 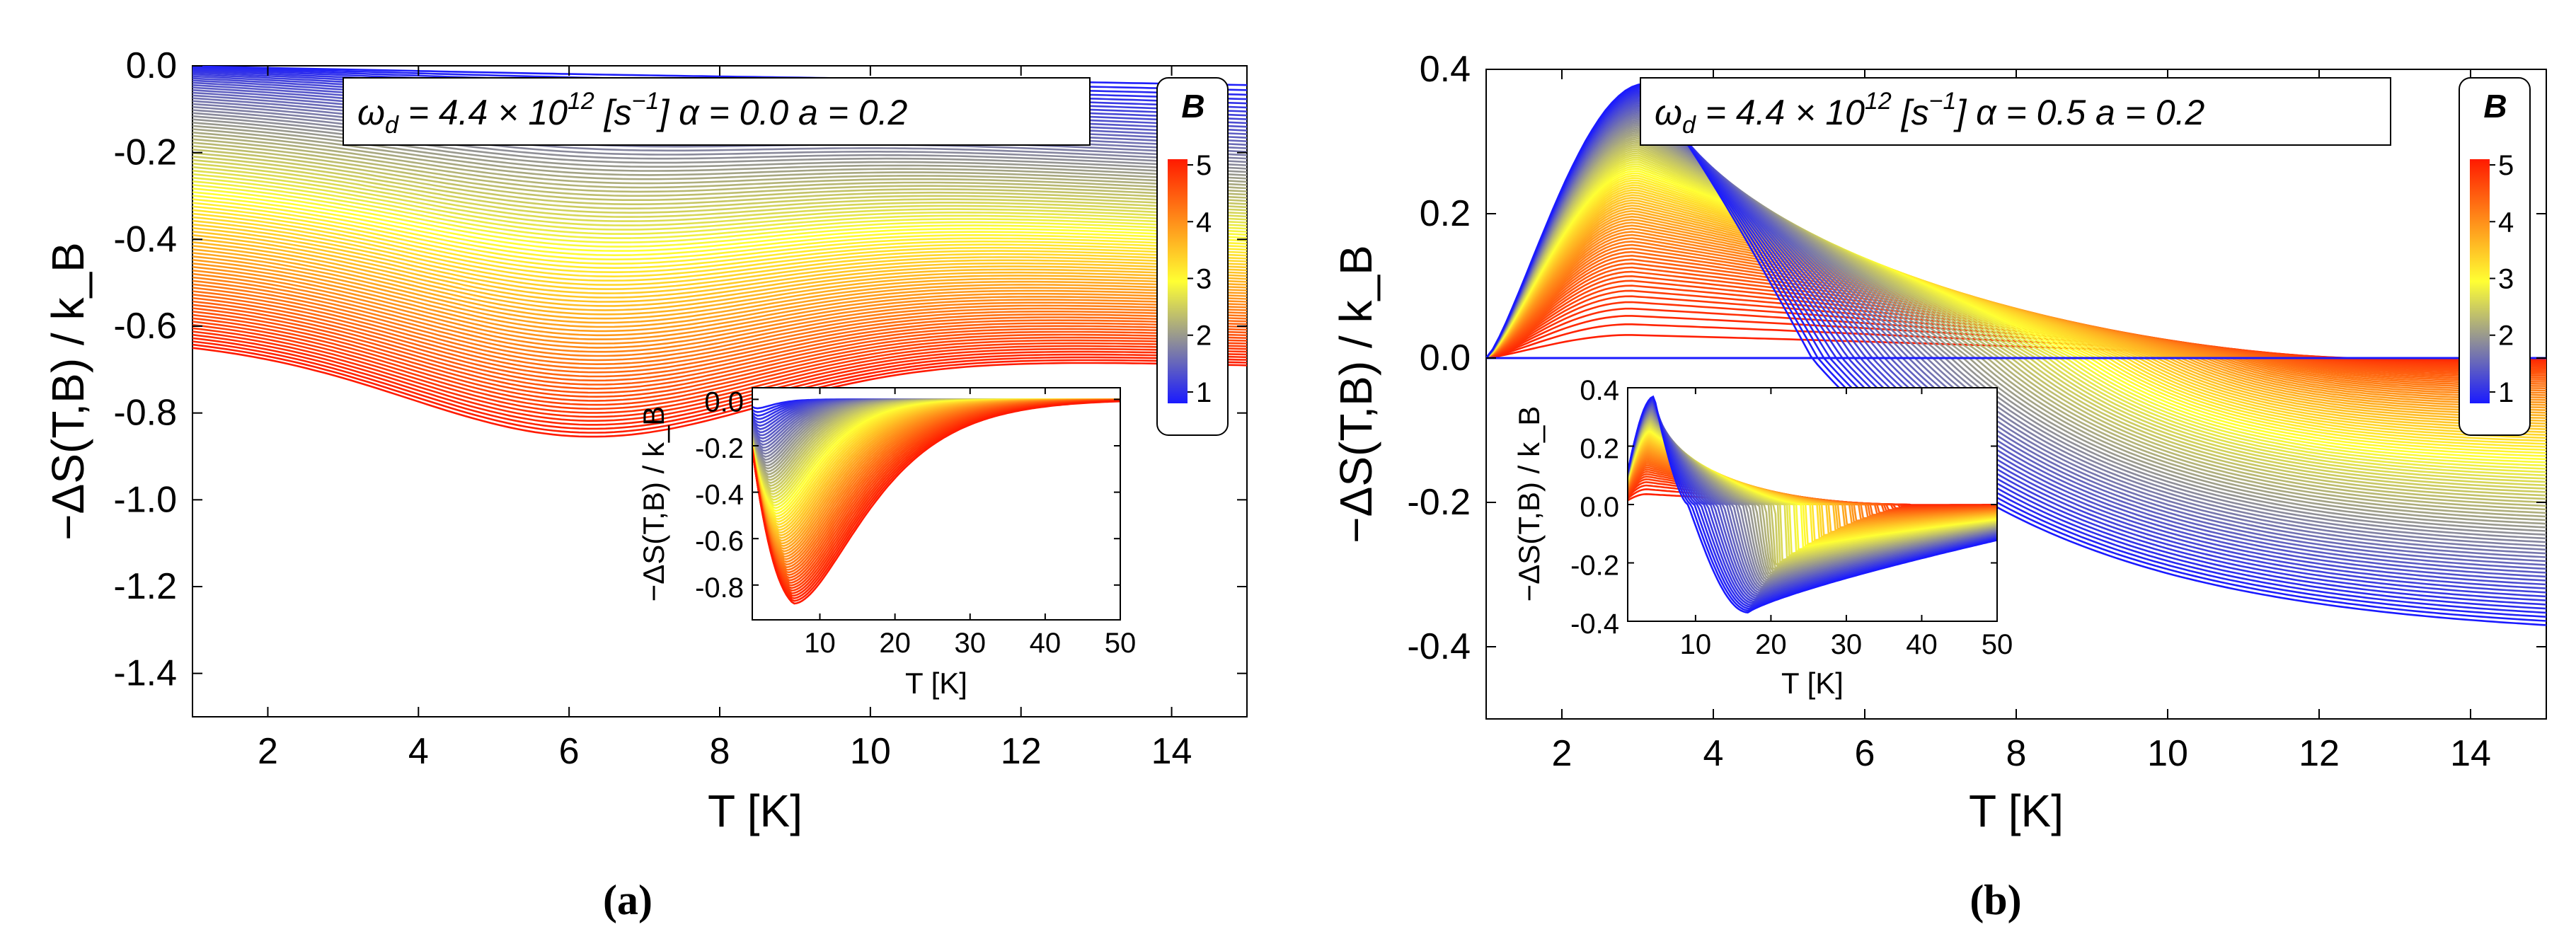 What do you see at coordinates (1178, 281) in the screenshot?
I see `a-colorbar` at bounding box center [1178, 281].